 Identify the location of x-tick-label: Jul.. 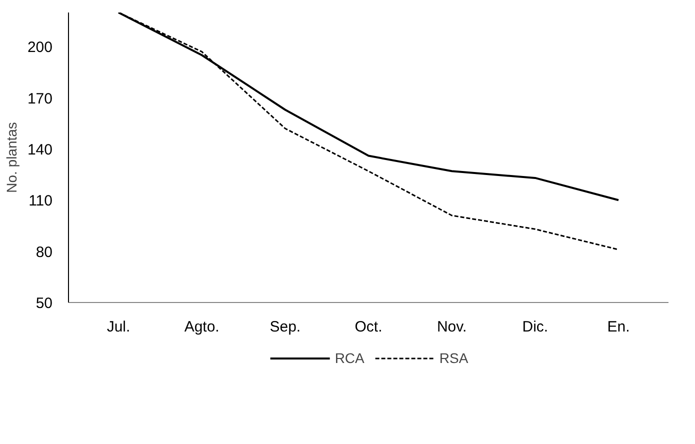
(118, 327).